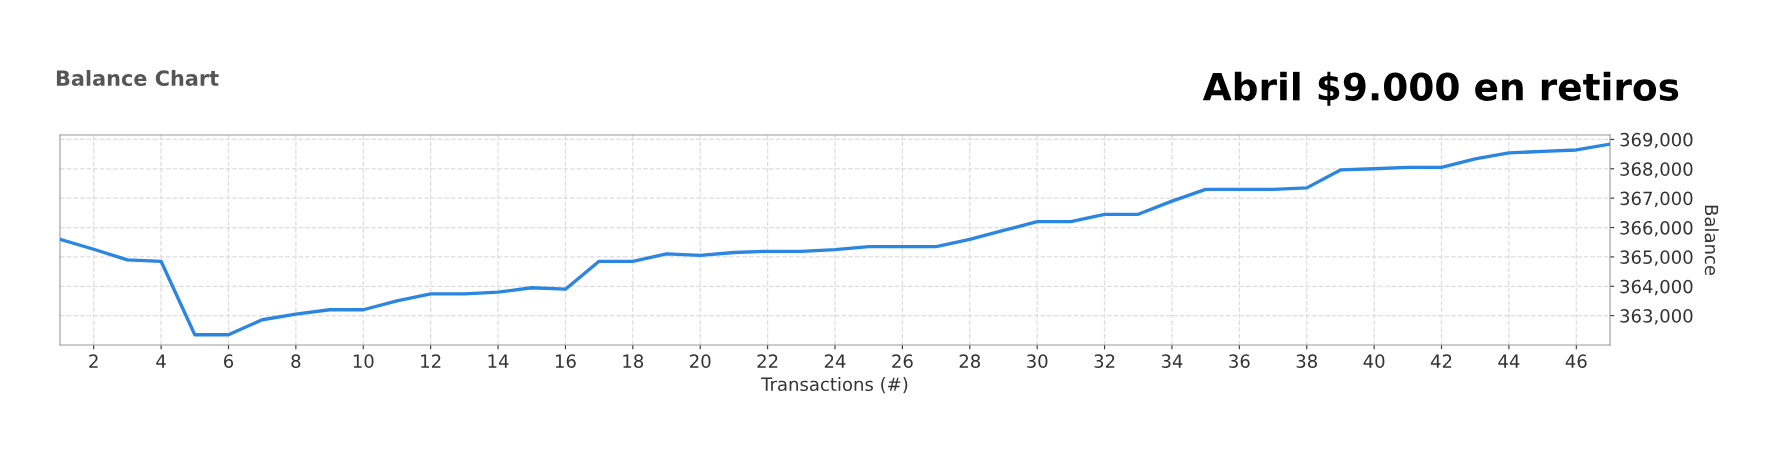 The height and width of the screenshot is (464, 1772). Describe the element at coordinates (1441, 361) in the screenshot. I see `x-tick-label: 42` at that location.